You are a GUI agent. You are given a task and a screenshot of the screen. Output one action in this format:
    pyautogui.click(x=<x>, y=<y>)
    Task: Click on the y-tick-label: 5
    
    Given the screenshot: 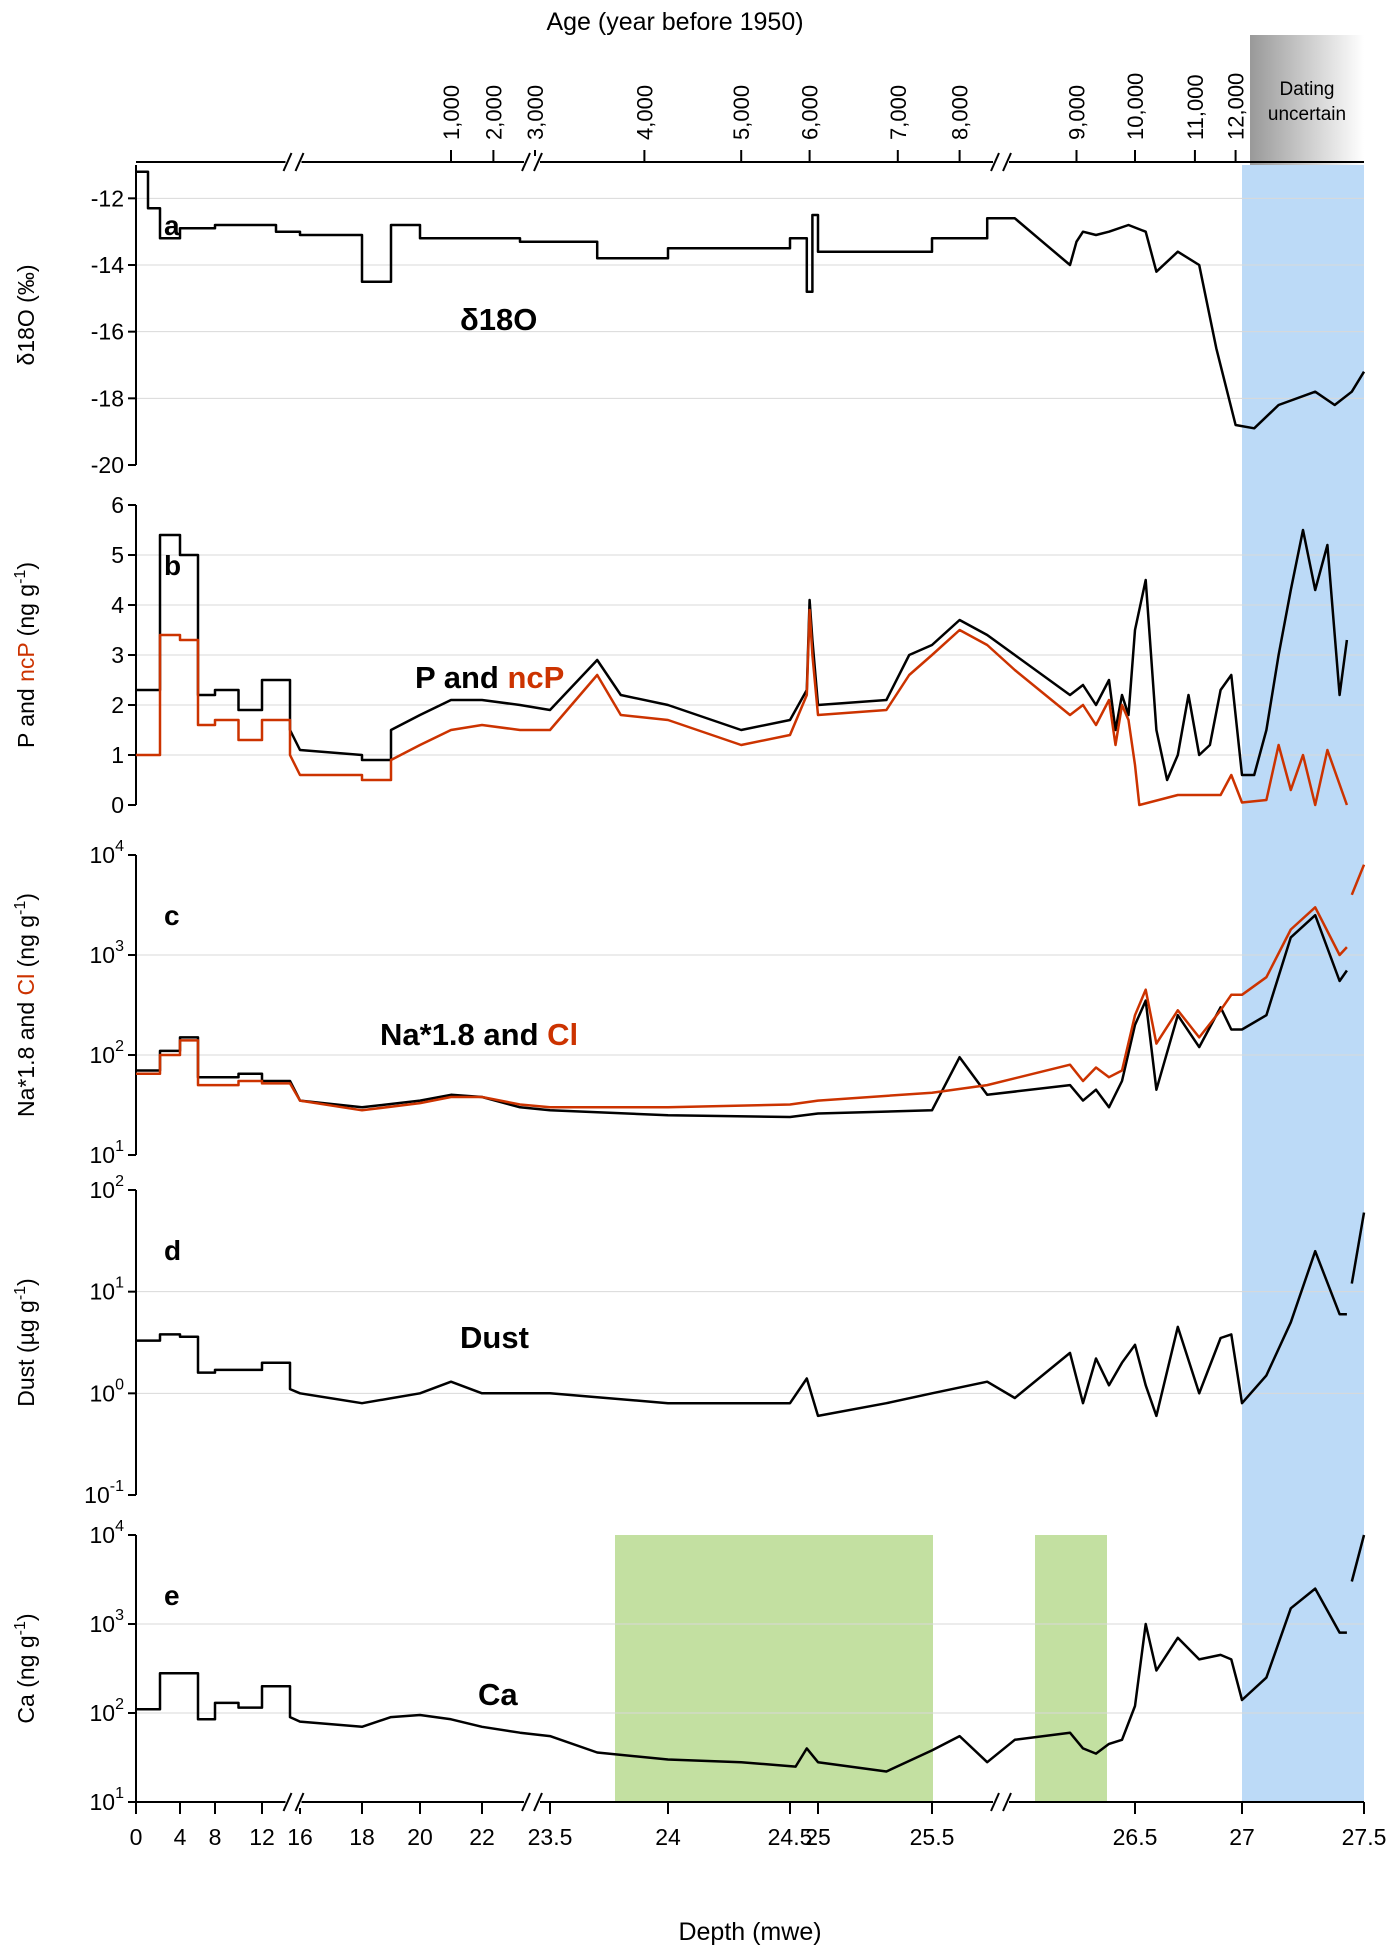 What is the action you would take?
    pyautogui.click(x=117, y=555)
    